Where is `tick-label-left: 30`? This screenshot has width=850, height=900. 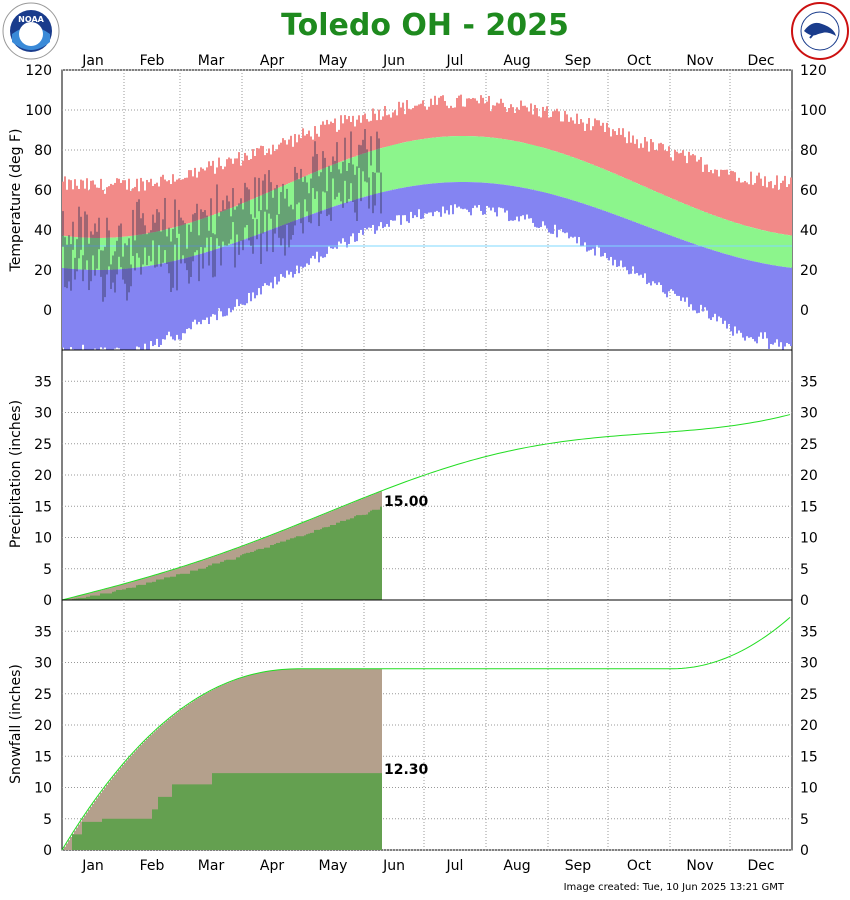 tick-label-left: 30 is located at coordinates (43, 414).